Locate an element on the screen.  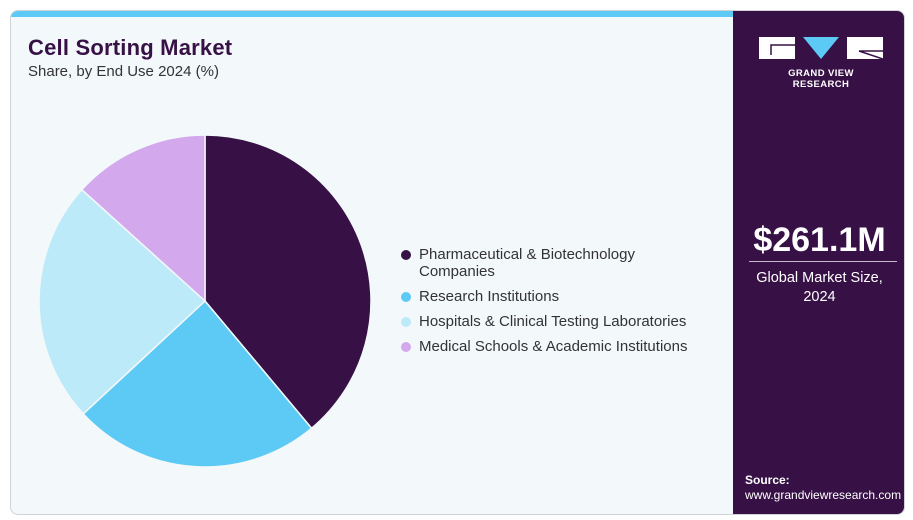
market-size-label-line1: Global Market Size, is located at coordinates (819, 278).